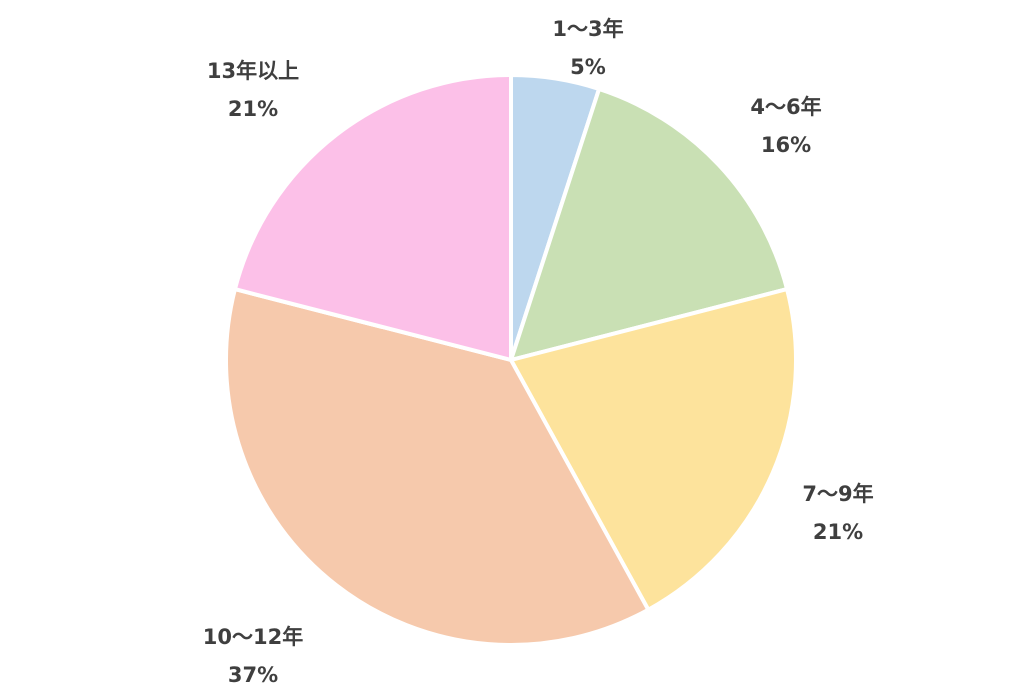 The height and width of the screenshot is (700, 1024). I want to click on slice-percent-label: 37%, so click(253, 675).